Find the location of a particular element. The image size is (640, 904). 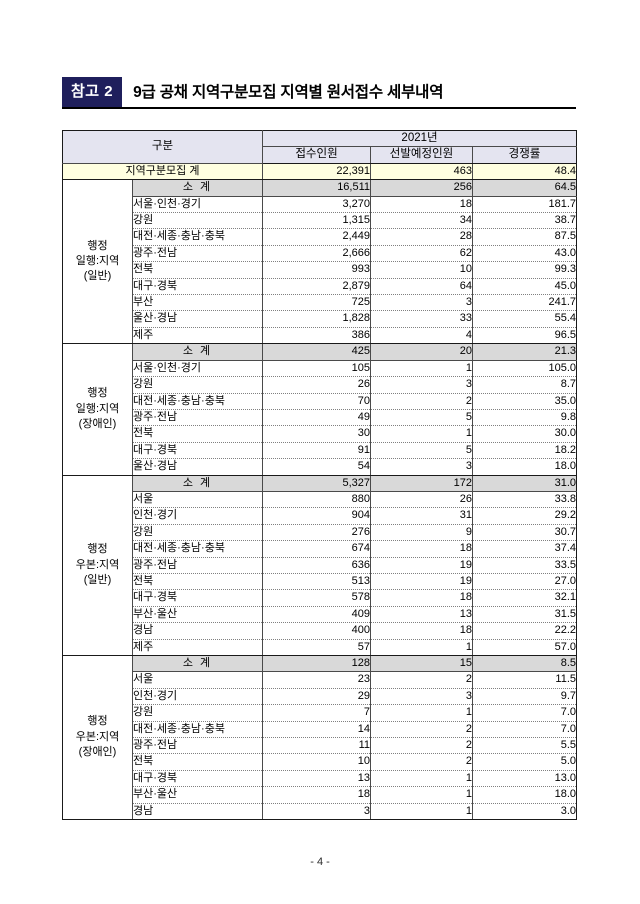

cell-applicants: 105 is located at coordinates (317, 369).